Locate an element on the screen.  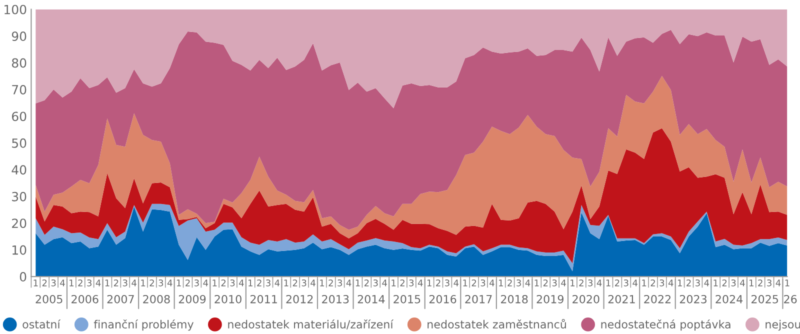
y-tick-label: 40 is located at coordinates (19, 170).